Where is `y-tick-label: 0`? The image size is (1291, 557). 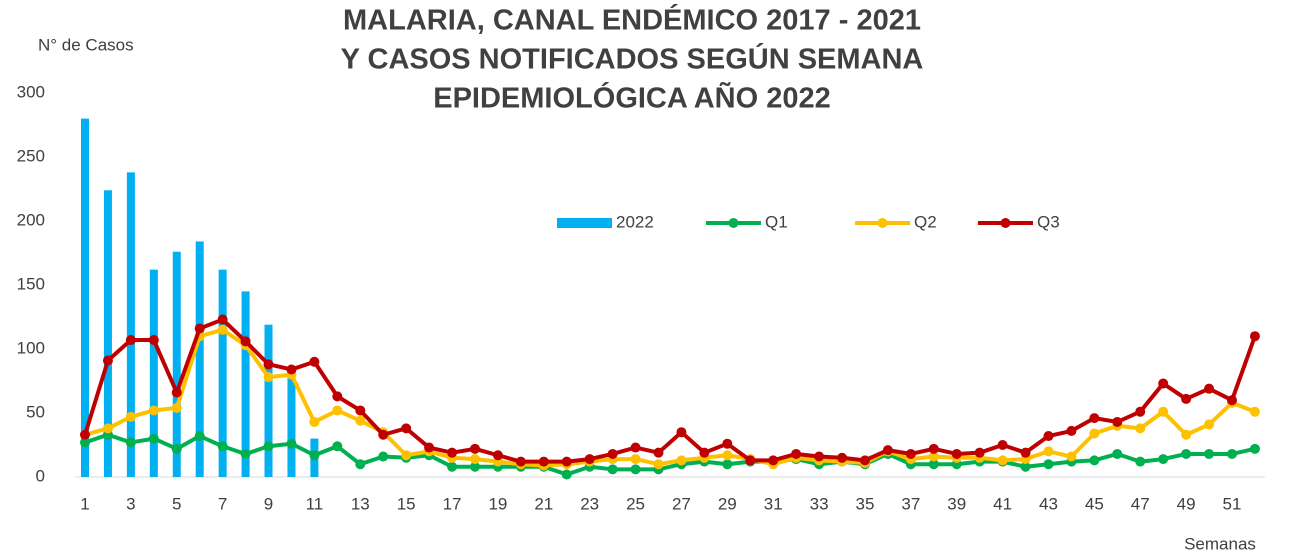 y-tick-label: 0 is located at coordinates (40, 475).